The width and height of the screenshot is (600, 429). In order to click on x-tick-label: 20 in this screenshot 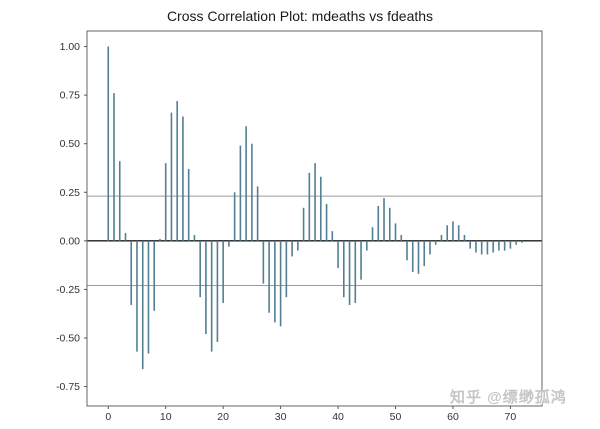, I will do `click(223, 417)`.